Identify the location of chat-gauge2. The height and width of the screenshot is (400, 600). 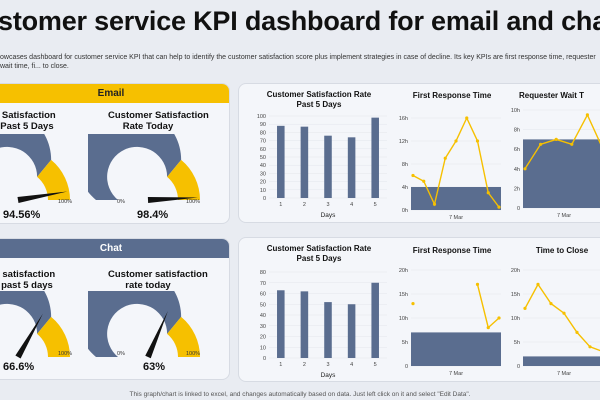
(144, 325).